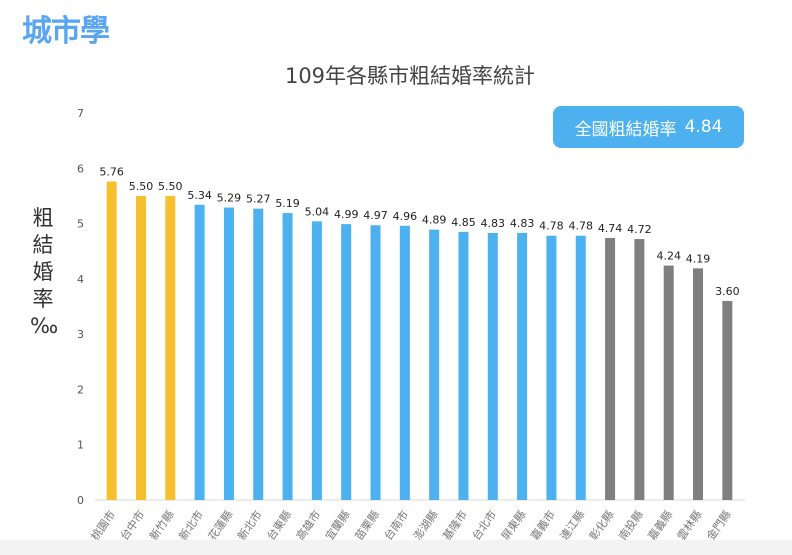 Image resolution: width=792 pixels, height=555 pixels. What do you see at coordinates (718, 525) in the screenshot?
I see `x-tick-label: 金門縣` at bounding box center [718, 525].